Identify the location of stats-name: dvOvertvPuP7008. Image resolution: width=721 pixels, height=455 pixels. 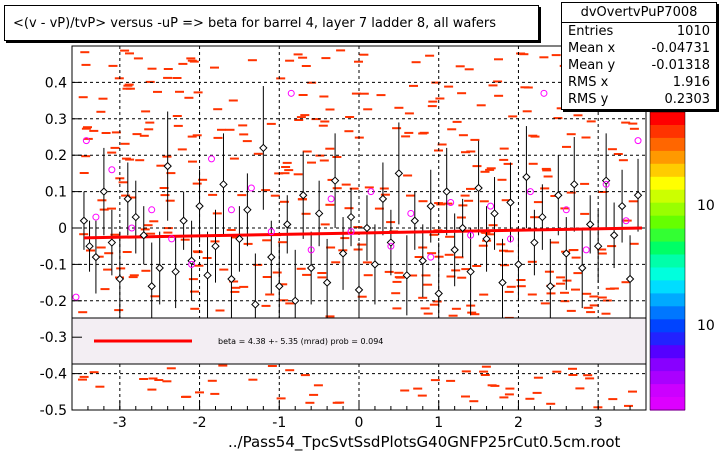
(639, 13).